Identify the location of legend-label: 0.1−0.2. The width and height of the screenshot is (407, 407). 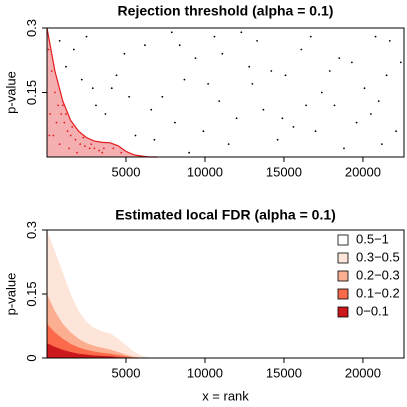
(378, 292).